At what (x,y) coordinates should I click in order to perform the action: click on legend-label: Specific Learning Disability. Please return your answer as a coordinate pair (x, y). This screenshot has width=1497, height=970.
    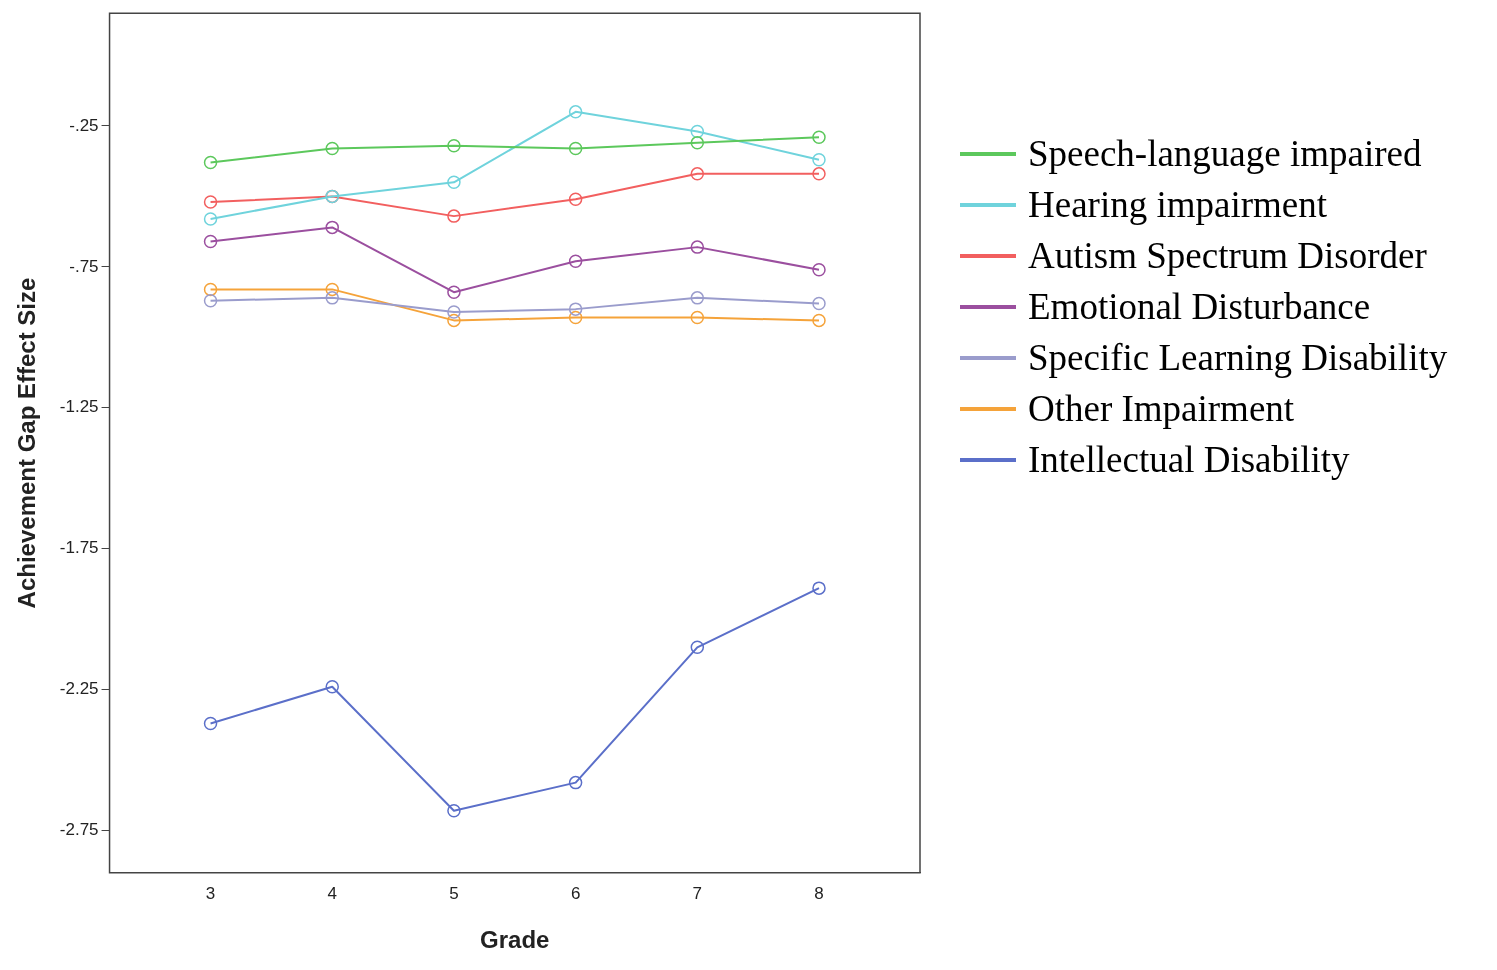
    Looking at the image, I should click on (1238, 357).